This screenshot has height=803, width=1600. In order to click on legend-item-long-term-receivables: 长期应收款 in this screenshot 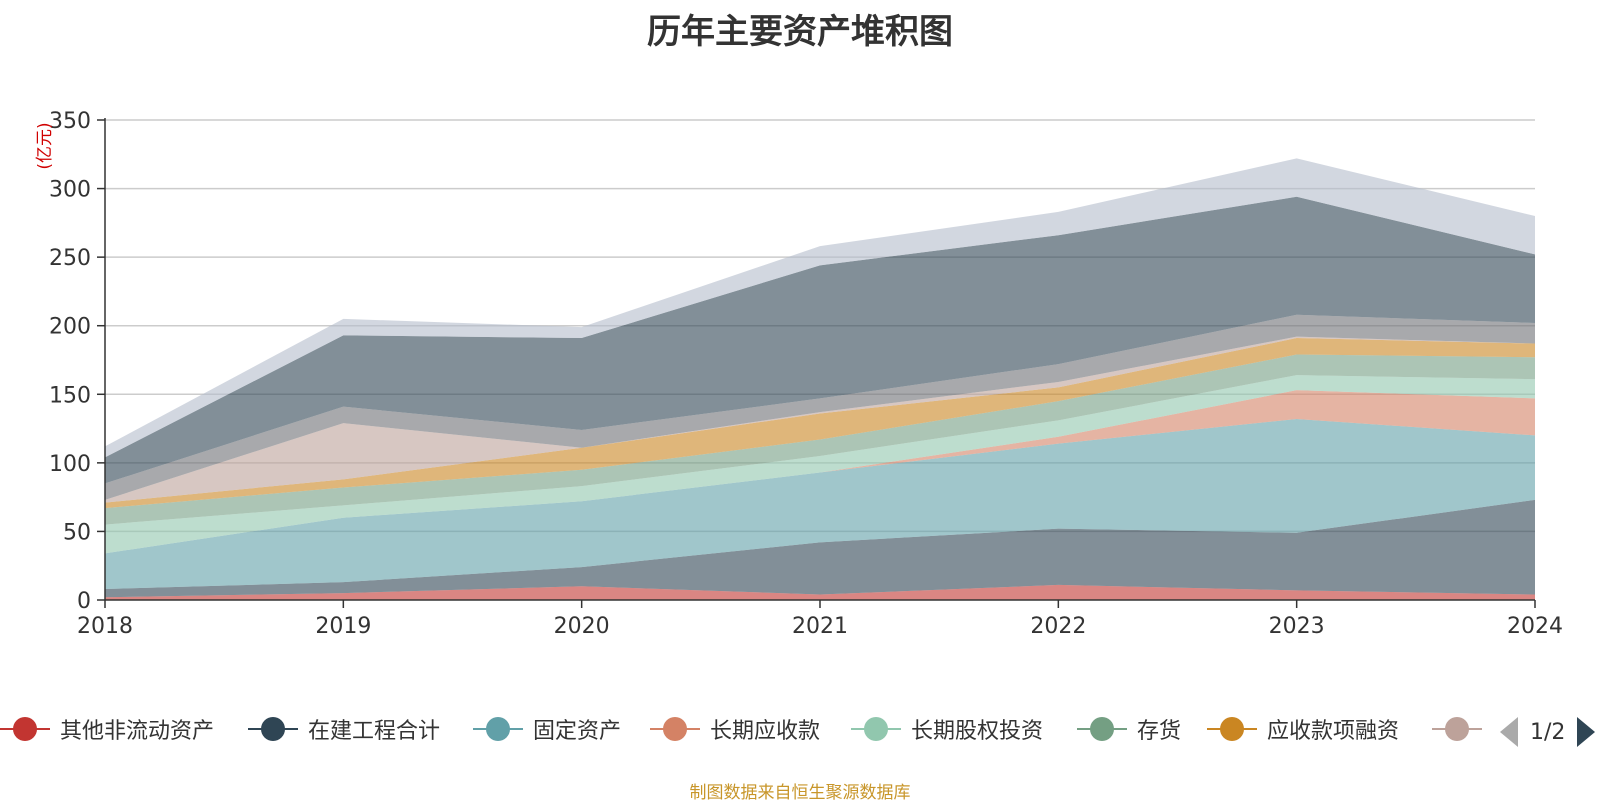, I will do `click(735, 729)`.